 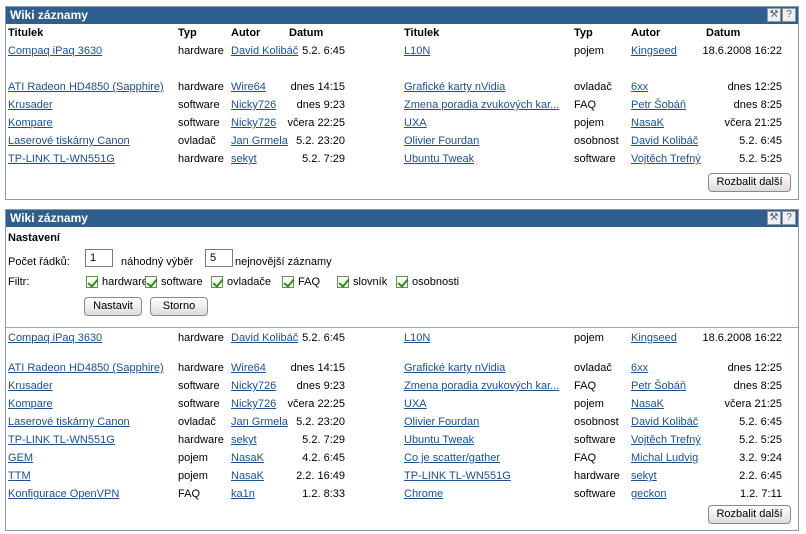 What do you see at coordinates (370, 282) in the screenshot?
I see `filter-label-text: slovník` at bounding box center [370, 282].